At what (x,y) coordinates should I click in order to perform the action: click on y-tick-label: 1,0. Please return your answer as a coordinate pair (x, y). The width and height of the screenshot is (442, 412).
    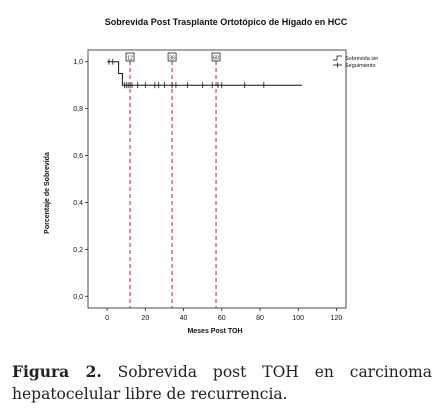
    Looking at the image, I should click on (78, 62).